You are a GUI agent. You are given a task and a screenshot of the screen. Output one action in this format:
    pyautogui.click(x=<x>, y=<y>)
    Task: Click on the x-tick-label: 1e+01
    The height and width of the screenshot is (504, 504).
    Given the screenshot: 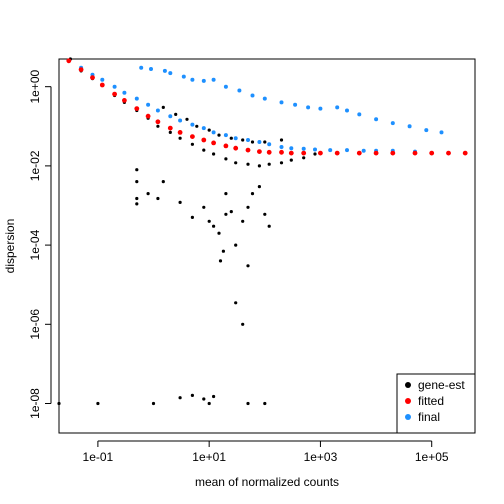 What is the action you would take?
    pyautogui.click(x=209, y=457)
    